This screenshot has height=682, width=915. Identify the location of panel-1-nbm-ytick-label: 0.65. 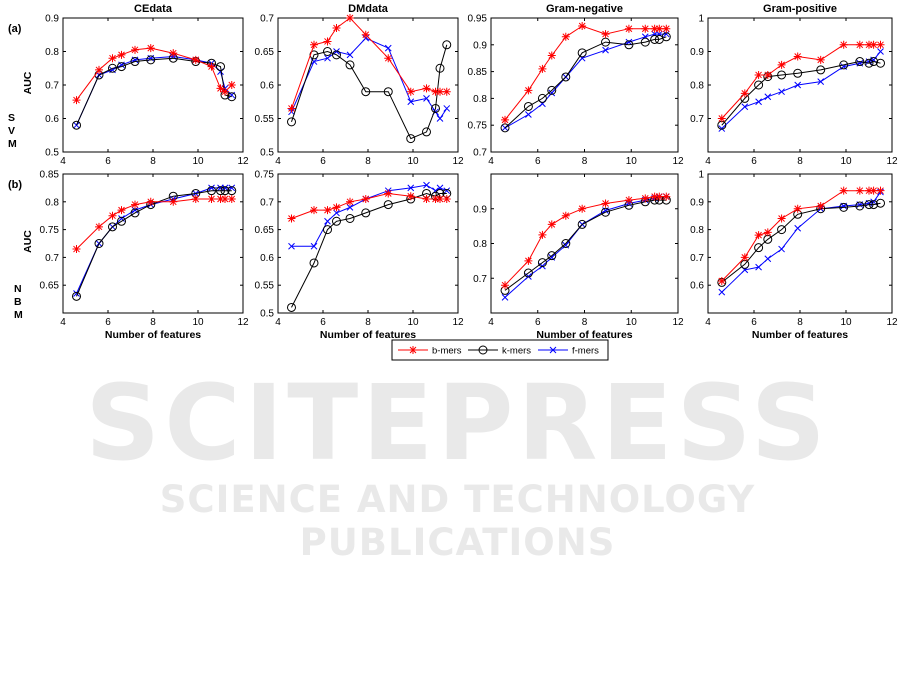
(50, 286).